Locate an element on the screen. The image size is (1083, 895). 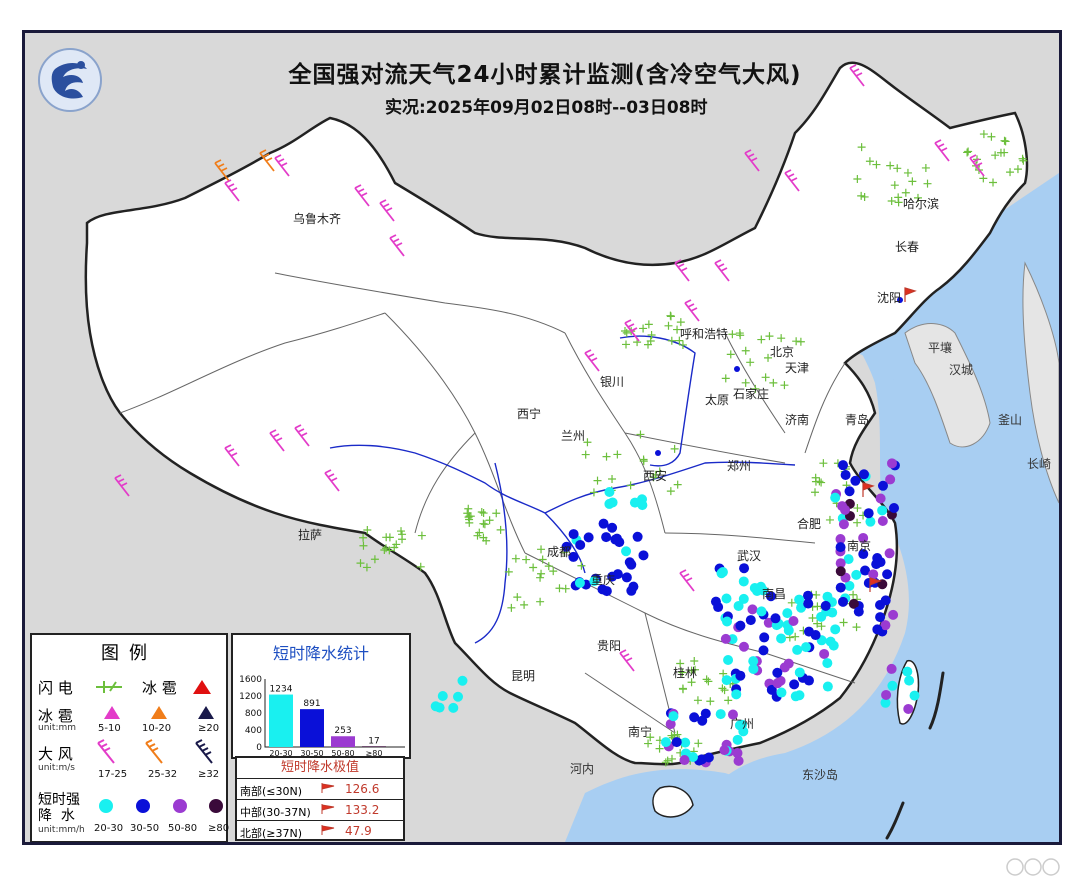
y-tick-label: 0 is located at coordinates (259, 748).